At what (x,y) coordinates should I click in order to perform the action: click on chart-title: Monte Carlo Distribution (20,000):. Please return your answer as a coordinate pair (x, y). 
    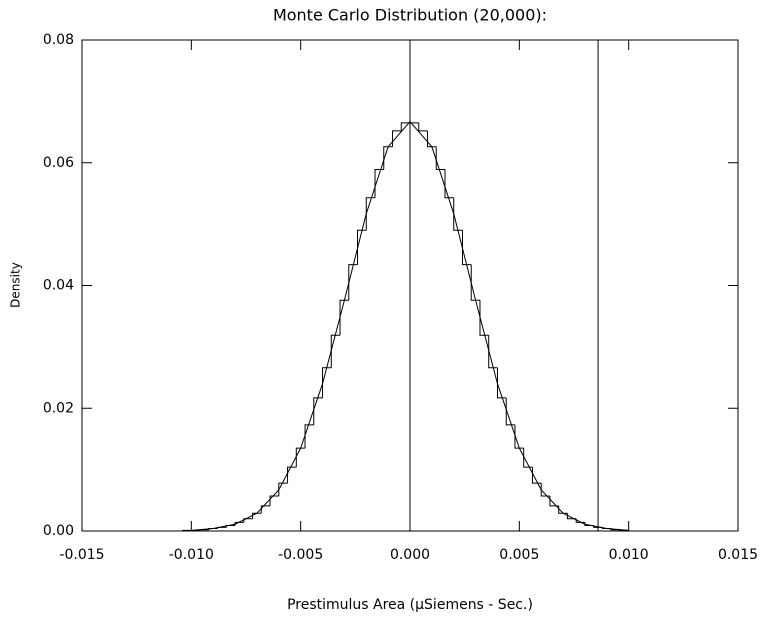
    Looking at the image, I should click on (410, 15).